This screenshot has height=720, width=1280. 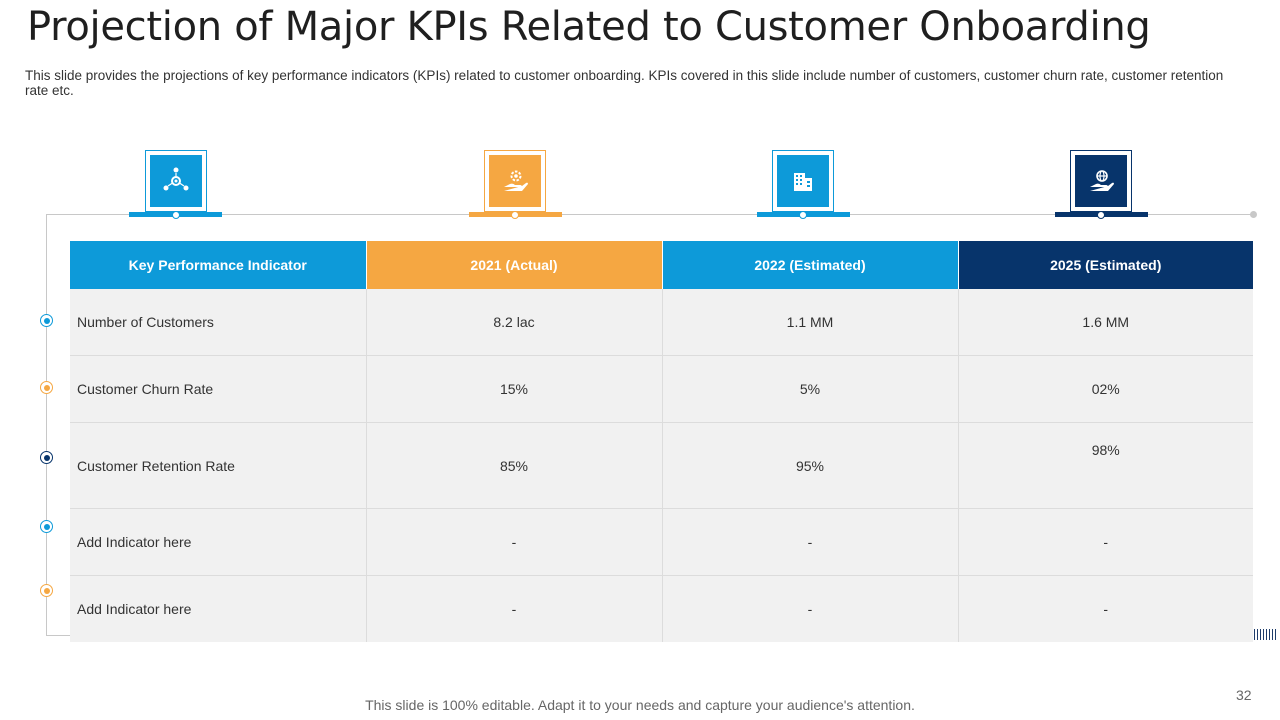 What do you see at coordinates (1244, 695) in the screenshot?
I see `page-number: 32` at bounding box center [1244, 695].